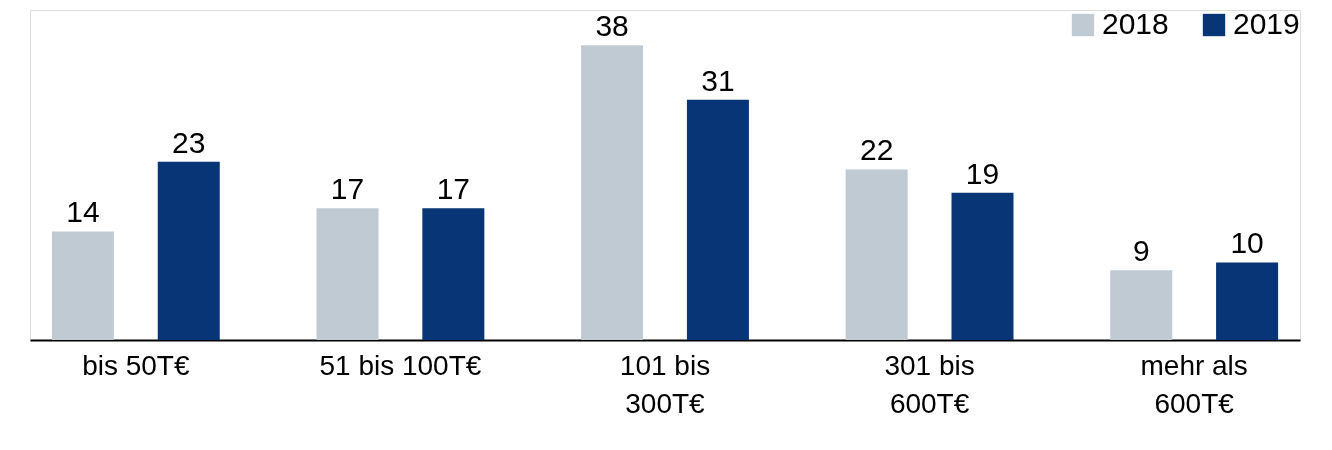  What do you see at coordinates (665, 384) in the screenshot?
I see `x-tick-label: 101 bis 300T€` at bounding box center [665, 384].